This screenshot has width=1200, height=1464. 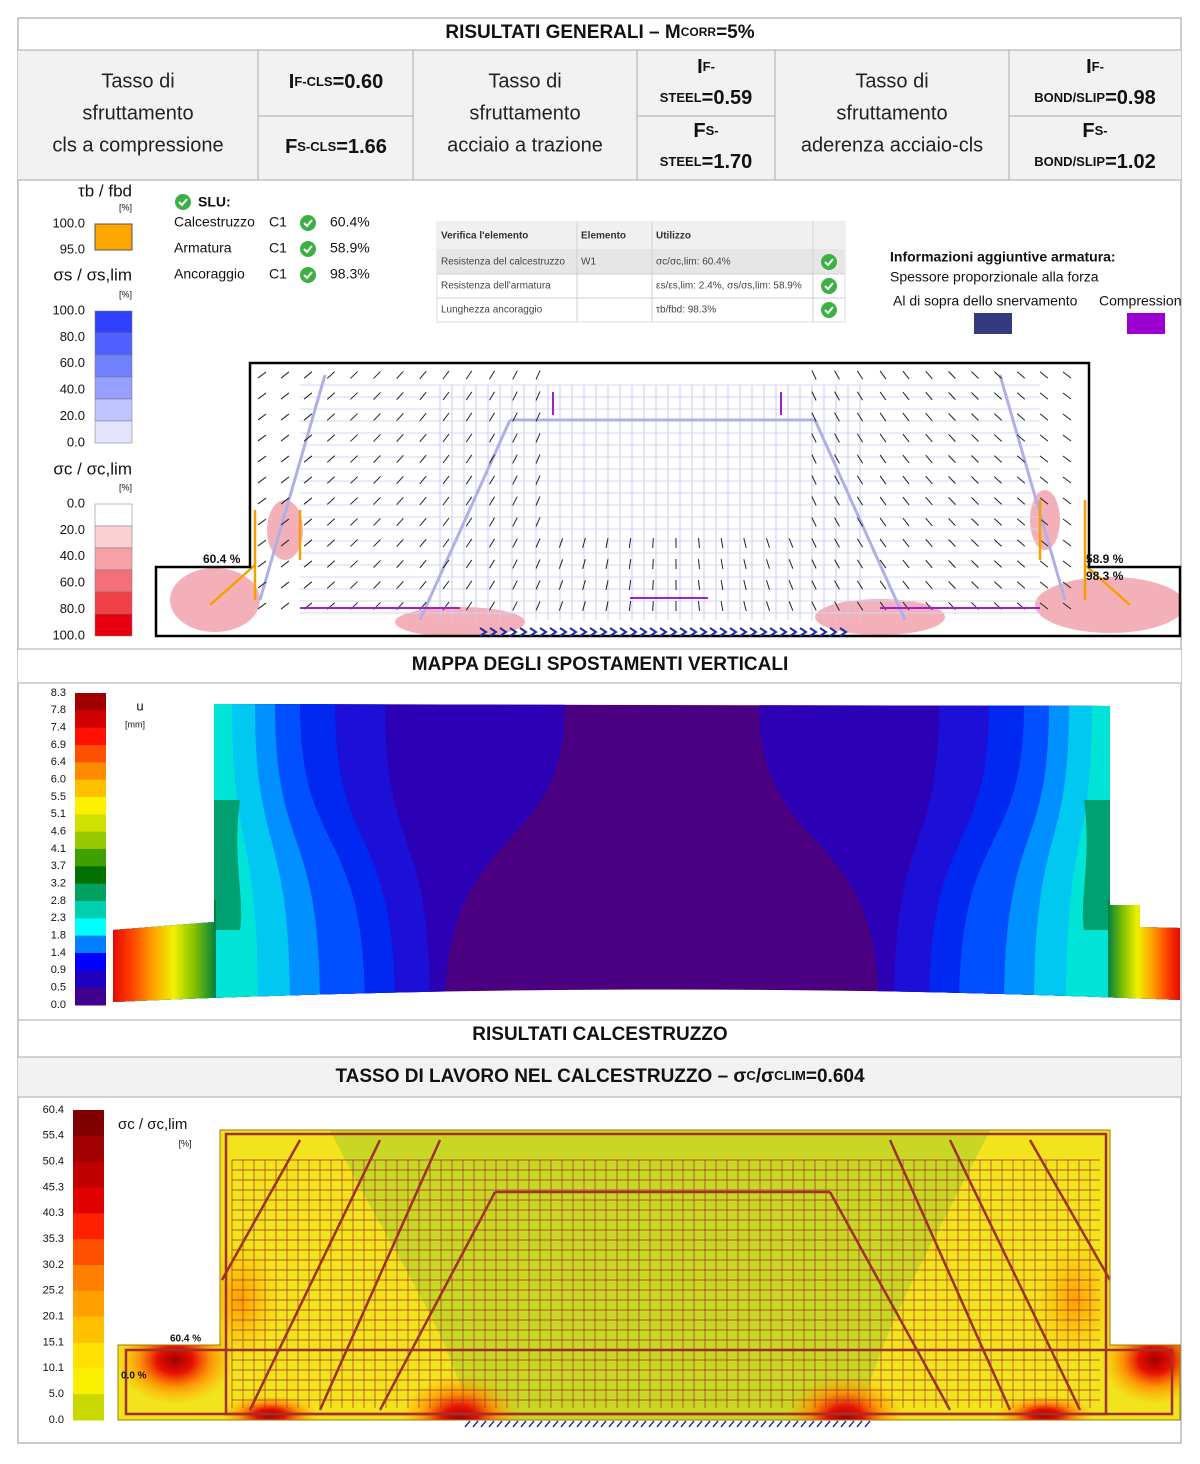 What do you see at coordinates (358, 82) in the screenshot?
I see `factor-value: =0.60` at bounding box center [358, 82].